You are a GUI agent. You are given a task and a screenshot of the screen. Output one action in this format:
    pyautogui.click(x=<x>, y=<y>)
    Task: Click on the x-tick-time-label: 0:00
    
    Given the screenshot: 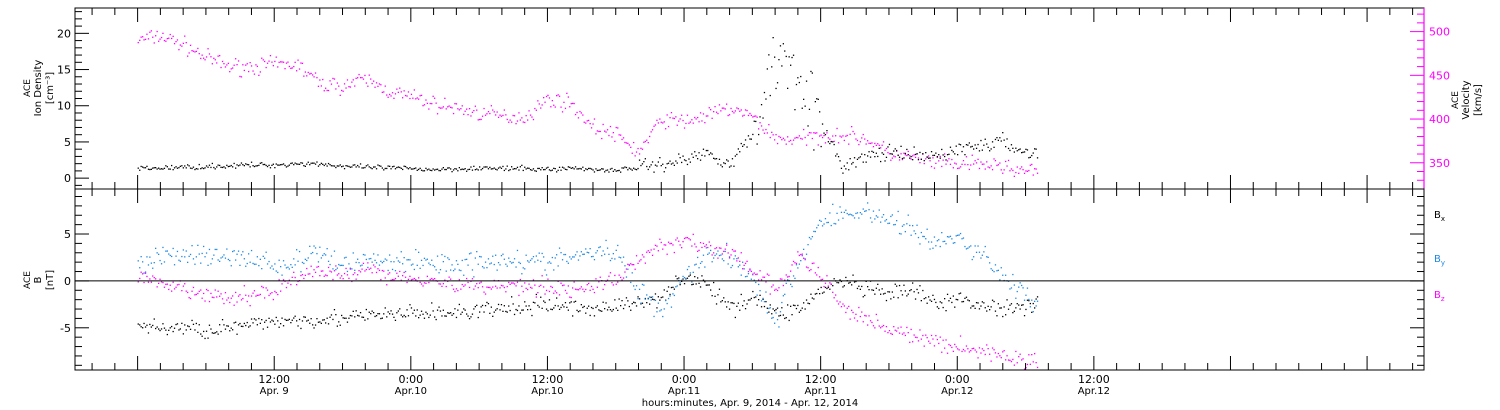 What is the action you would take?
    pyautogui.click(x=957, y=379)
    